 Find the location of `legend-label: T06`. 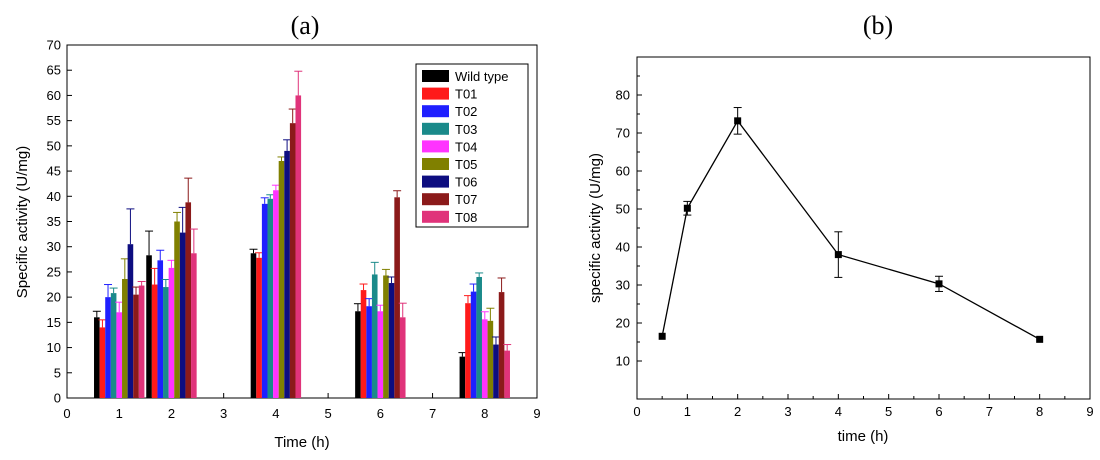

legend-label: T06 is located at coordinates (466, 182).